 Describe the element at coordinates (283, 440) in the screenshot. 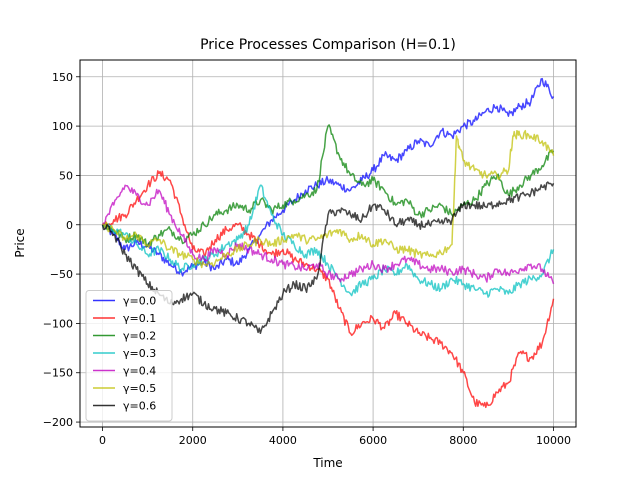

I see `x-tick-label: 4000` at that location.